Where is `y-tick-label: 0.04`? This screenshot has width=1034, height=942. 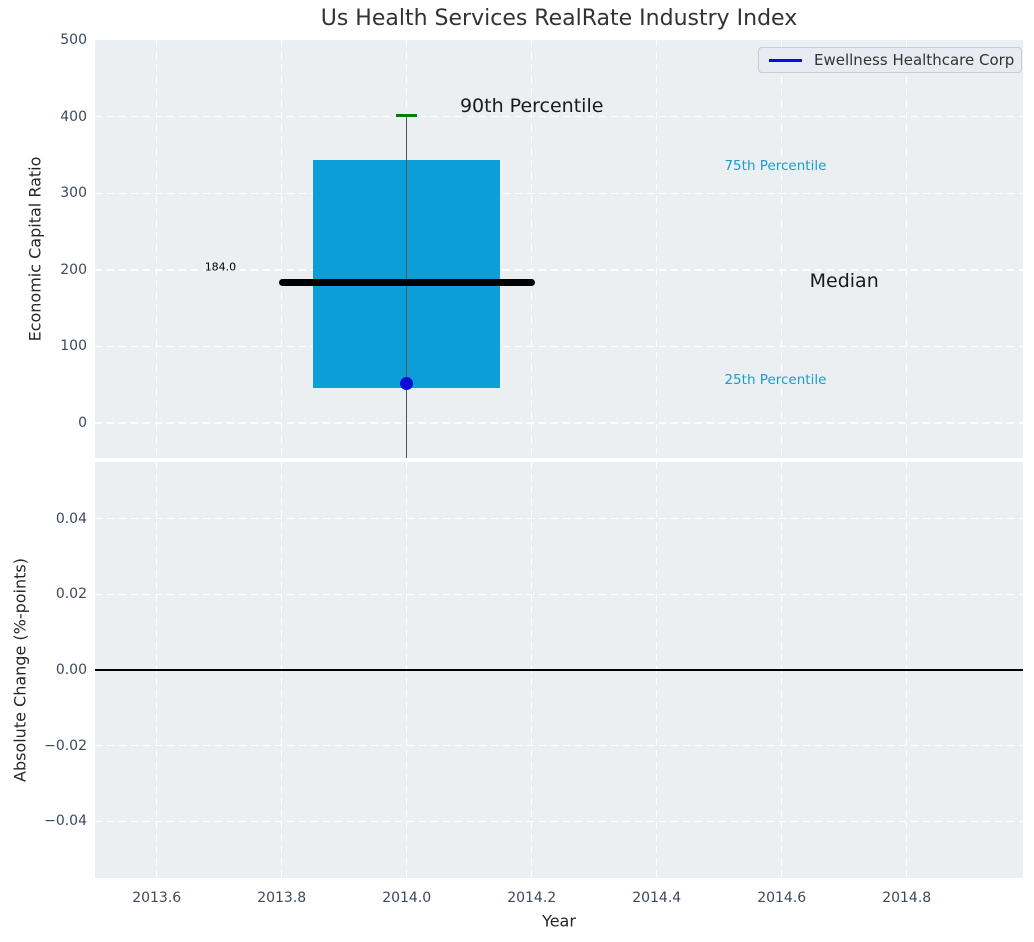 y-tick-label: 0.04 is located at coordinates (71, 518).